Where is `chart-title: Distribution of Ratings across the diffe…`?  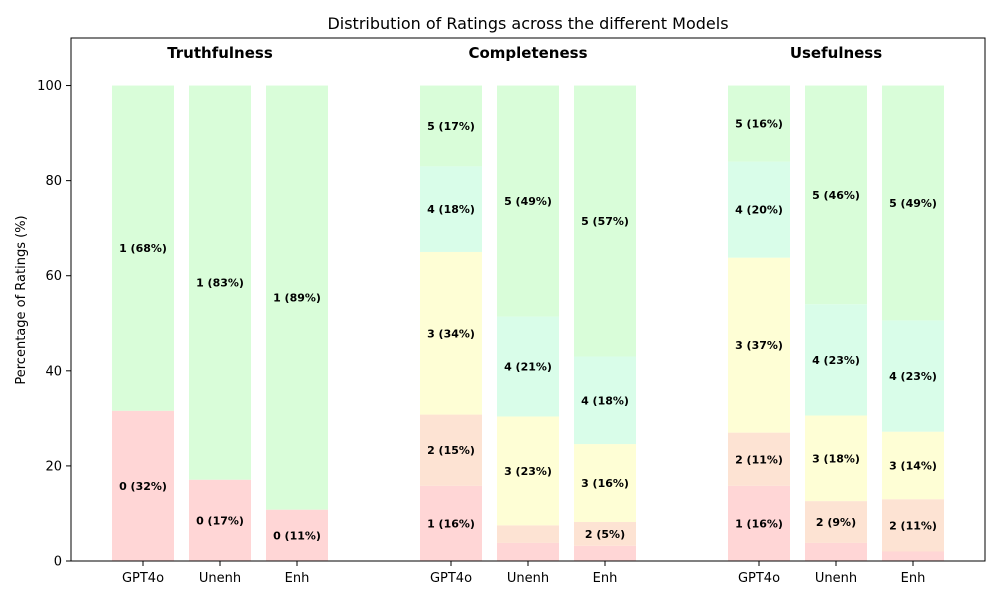
chart-title: Distribution of Ratings across the diffe… is located at coordinates (527, 23).